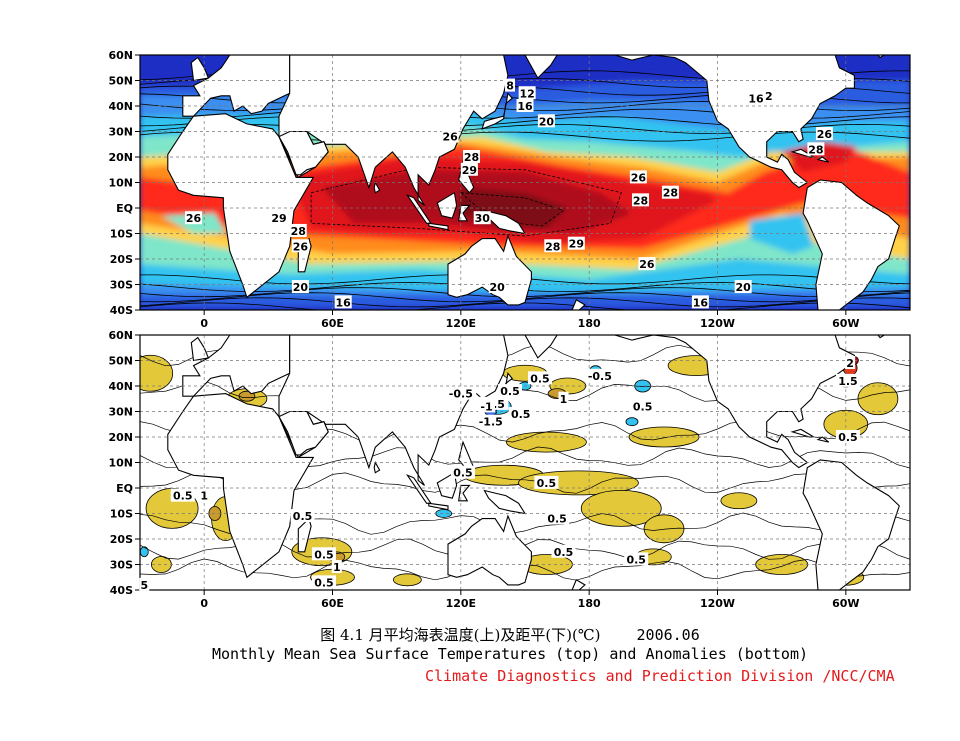 This screenshot has height=741, width=960. I want to click on x-tick-label: 60W, so click(845, 323).